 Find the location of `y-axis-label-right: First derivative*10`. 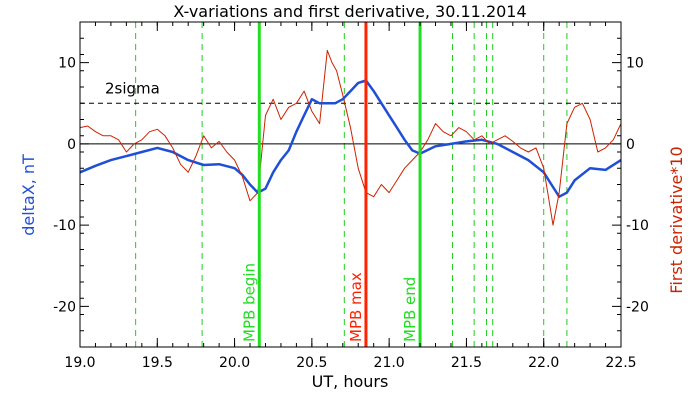

y-axis-label-right: First derivative*10 is located at coordinates (676, 219).